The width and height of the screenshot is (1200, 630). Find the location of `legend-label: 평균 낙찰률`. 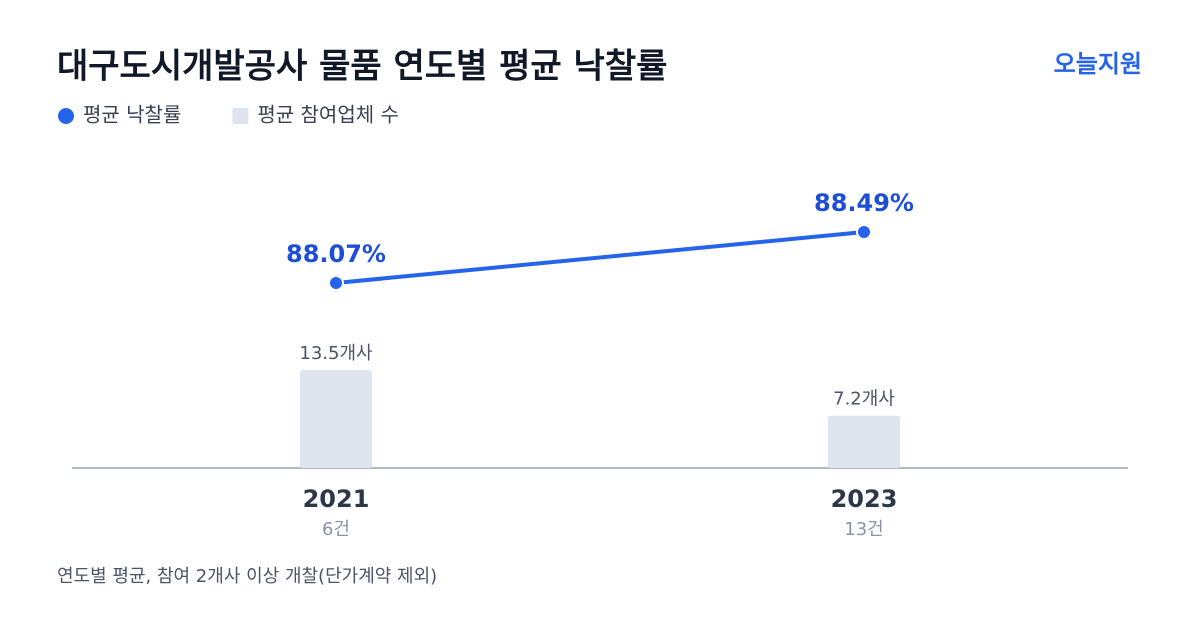

legend-label: 평균 낙찰률 is located at coordinates (132, 115).